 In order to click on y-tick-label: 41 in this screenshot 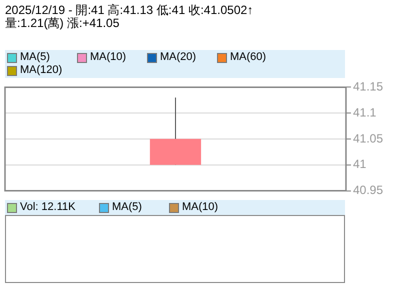, I will do `click(359, 164)`.